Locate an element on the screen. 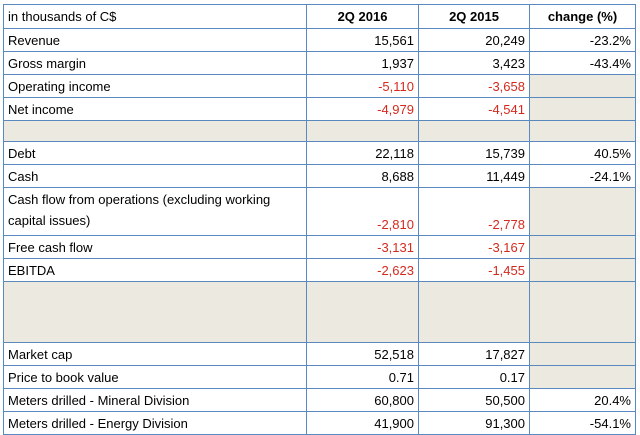 The height and width of the screenshot is (435, 640). table-row: Gross margin 1,937 3,423 -43.4% is located at coordinates (319, 63).